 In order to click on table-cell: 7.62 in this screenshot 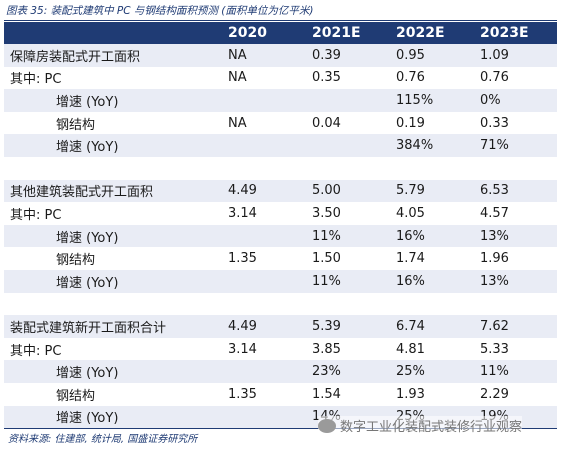, I will do `click(515, 326)`.